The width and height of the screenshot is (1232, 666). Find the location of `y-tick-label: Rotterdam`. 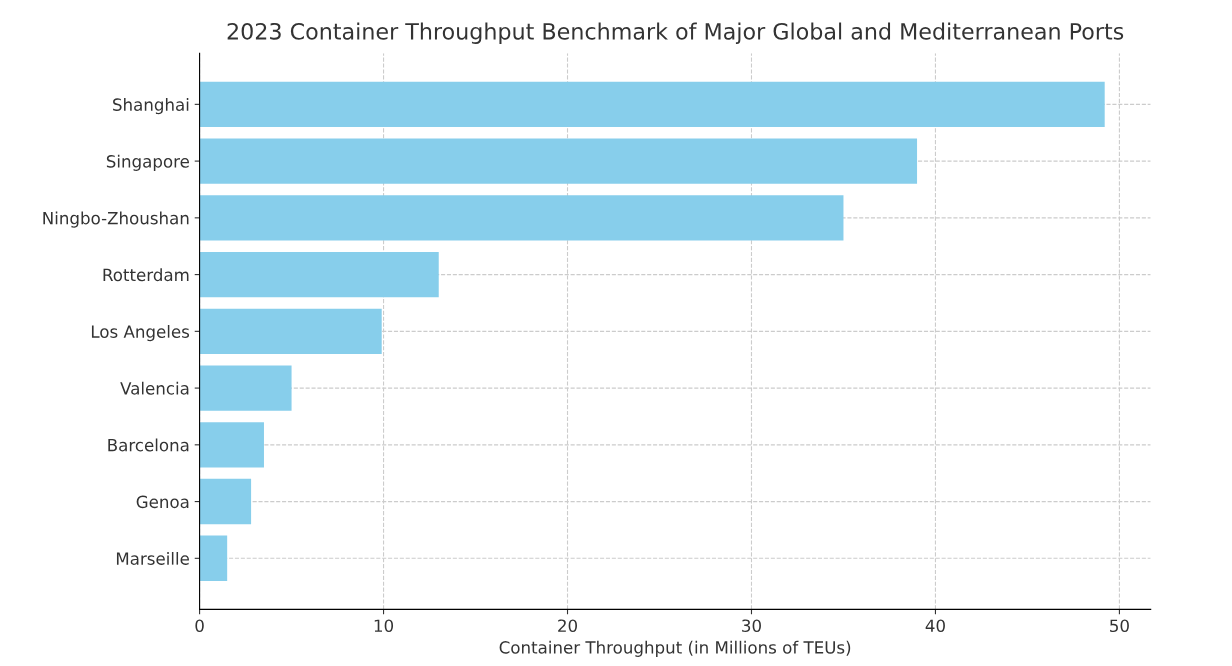

y-tick-label: Rotterdam is located at coordinates (146, 275).